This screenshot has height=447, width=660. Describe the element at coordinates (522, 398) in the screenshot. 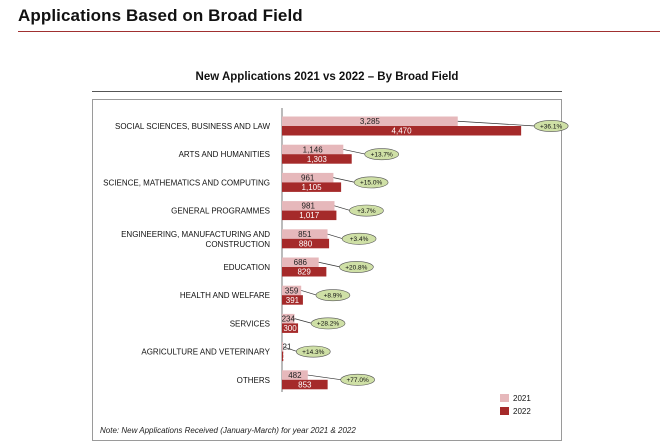

I see `legend-label-2021: 2021` at that location.